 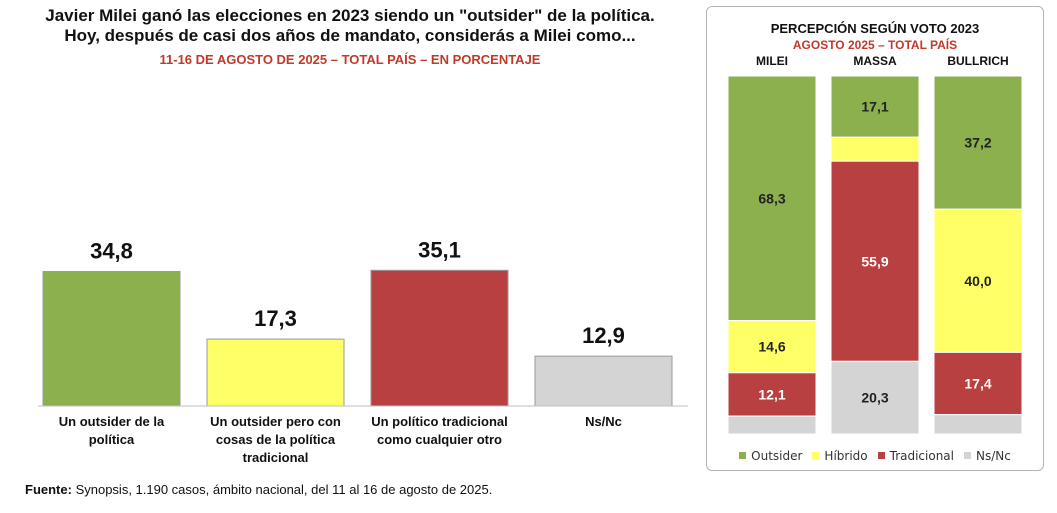 I want to click on chart-legend: Outsider Híbrido Tradicional Ns/Nc, so click(x=875, y=456).